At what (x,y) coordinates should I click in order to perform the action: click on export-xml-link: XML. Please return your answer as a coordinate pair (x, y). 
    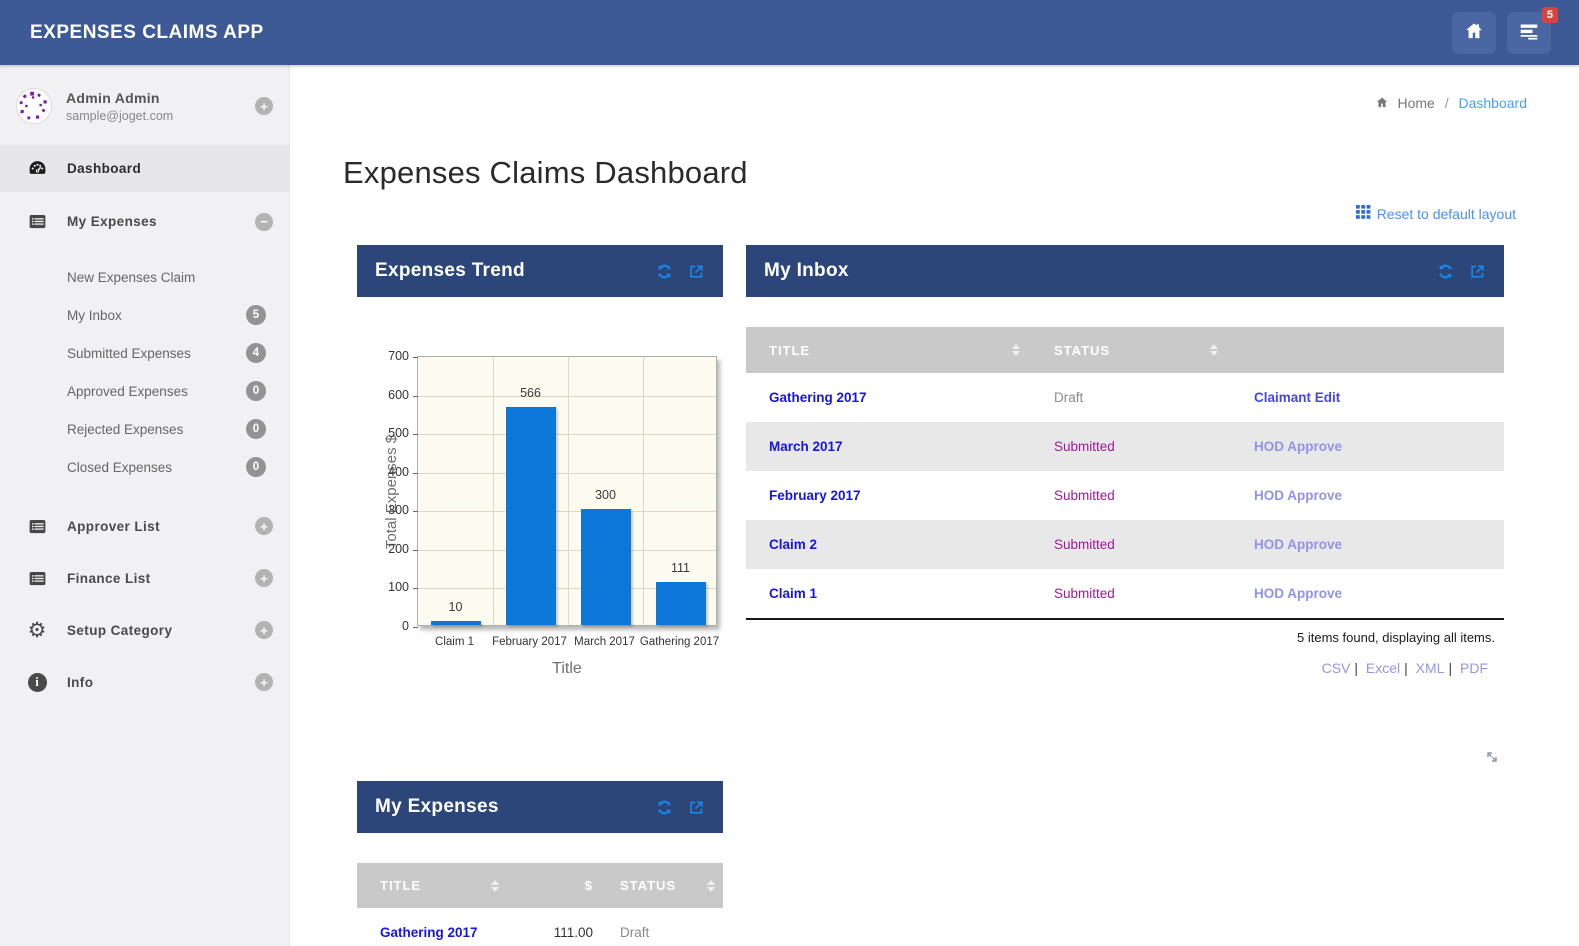
    Looking at the image, I should click on (1430, 668).